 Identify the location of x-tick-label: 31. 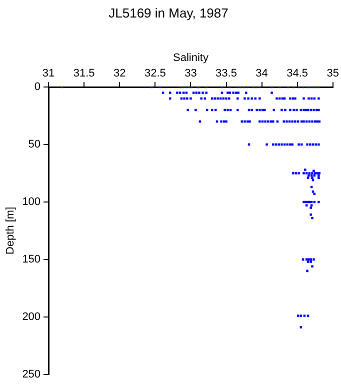
(48, 73).